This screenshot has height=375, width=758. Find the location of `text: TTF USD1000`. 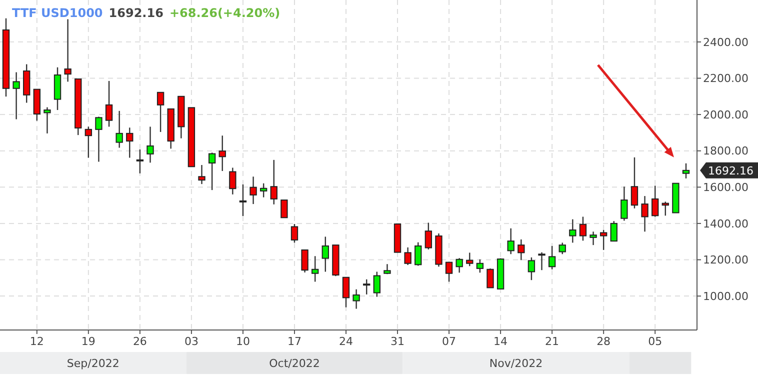

text: TTF USD1000 is located at coordinates (57, 13).